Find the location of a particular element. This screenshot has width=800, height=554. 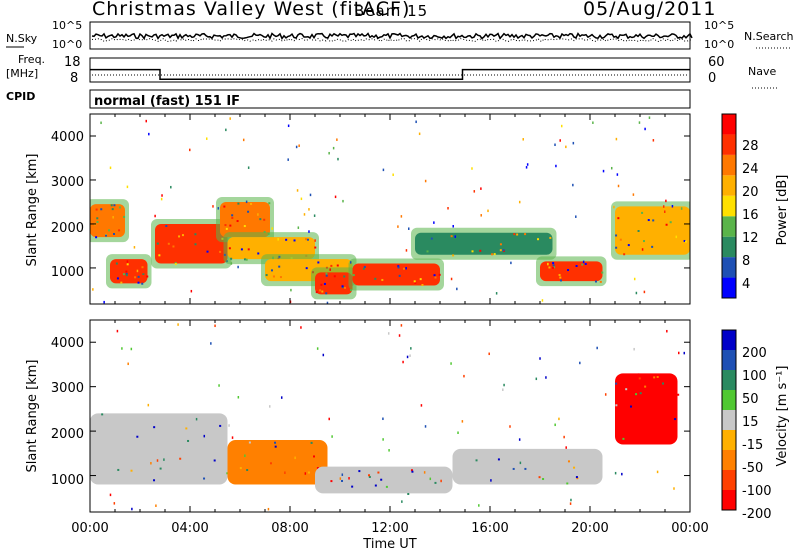

x-axis-label: Time UT is located at coordinates (389, 544).